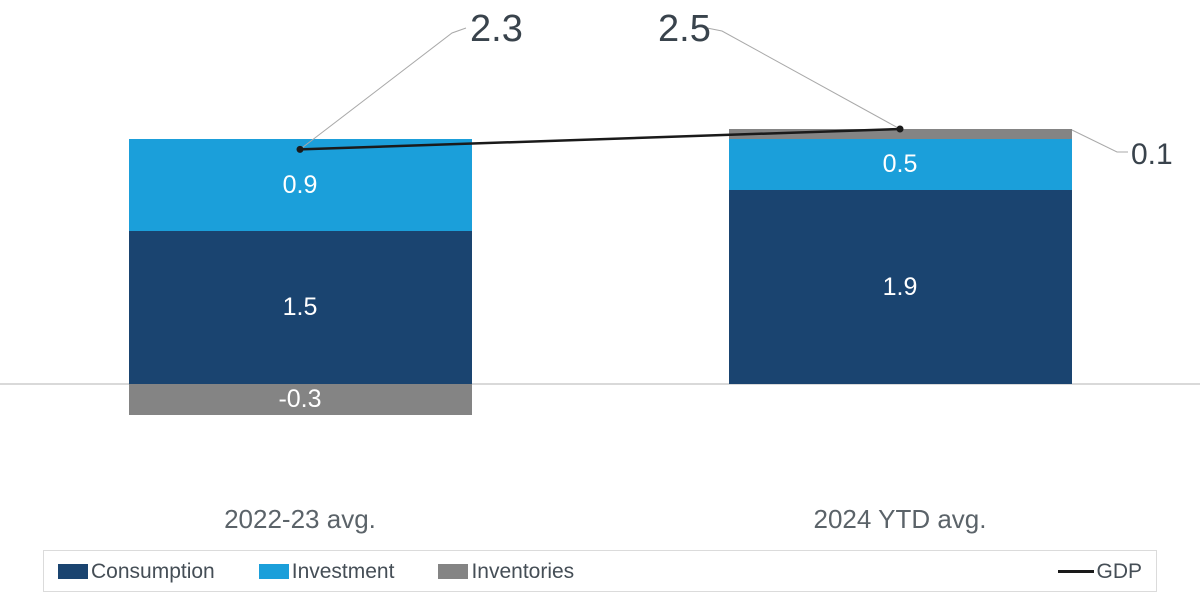  I want to click on segment-value-label: 0.5, so click(900, 164).